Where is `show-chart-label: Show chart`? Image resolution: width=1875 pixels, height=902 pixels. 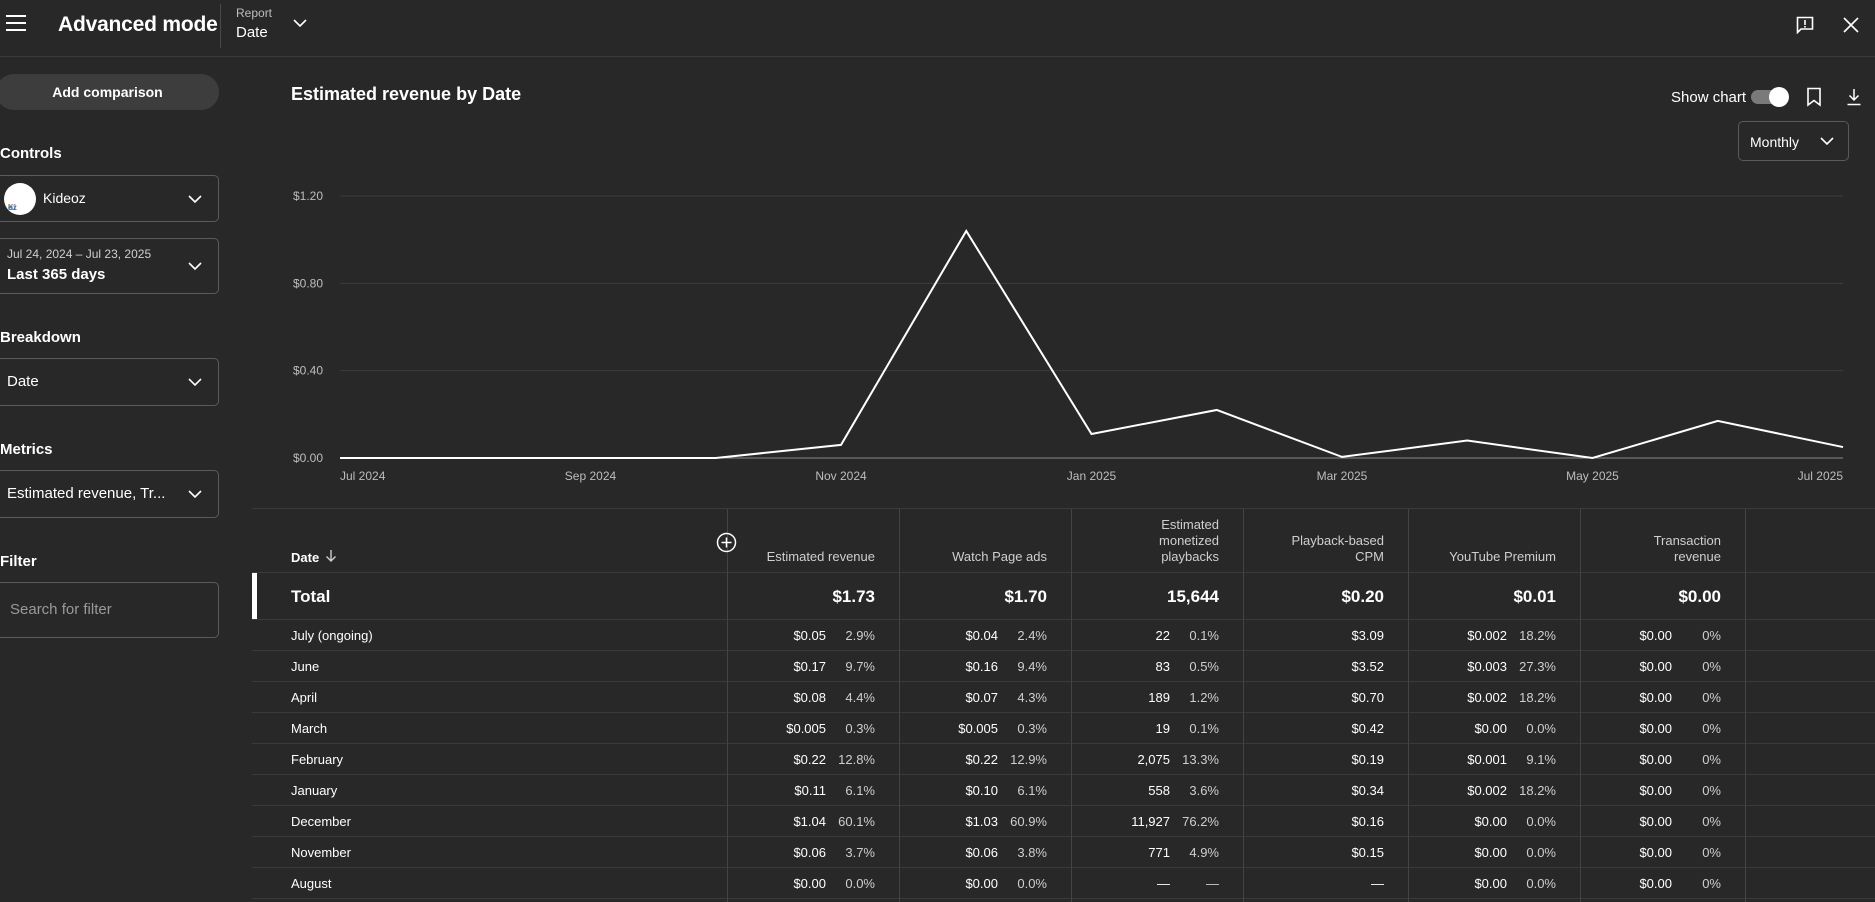
show-chart-label: Show chart is located at coordinates (1709, 97).